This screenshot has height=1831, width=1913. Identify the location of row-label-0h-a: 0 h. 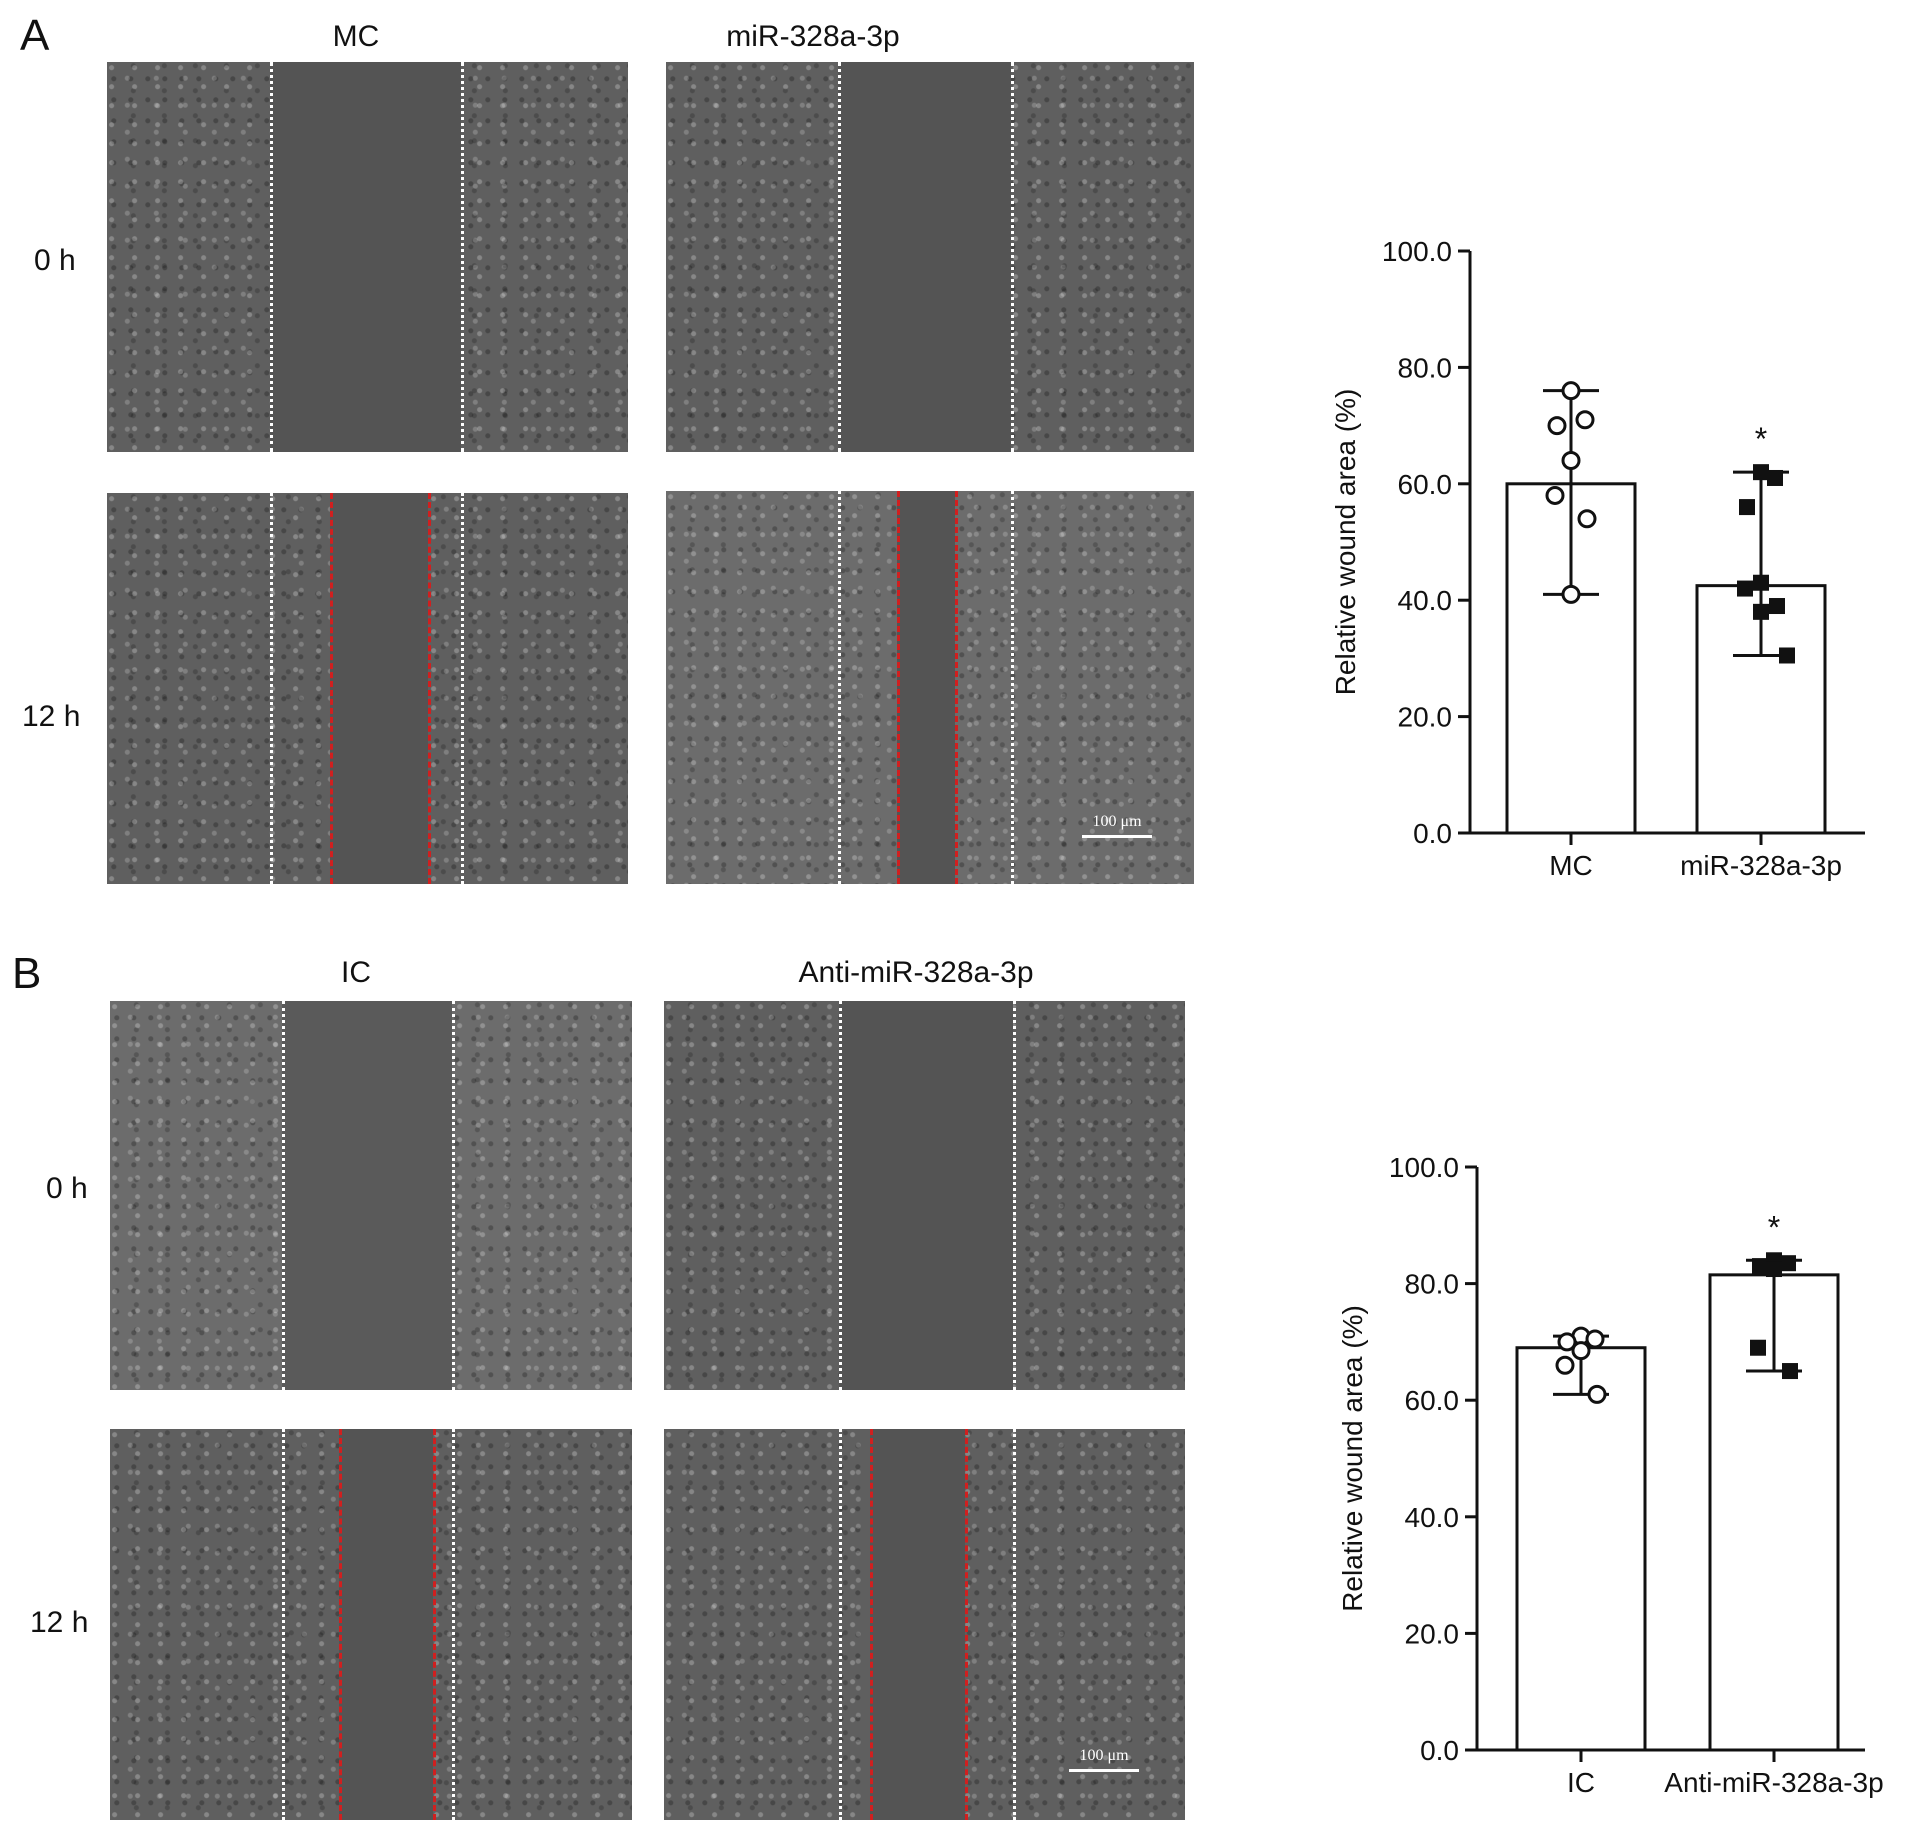
(55, 260).